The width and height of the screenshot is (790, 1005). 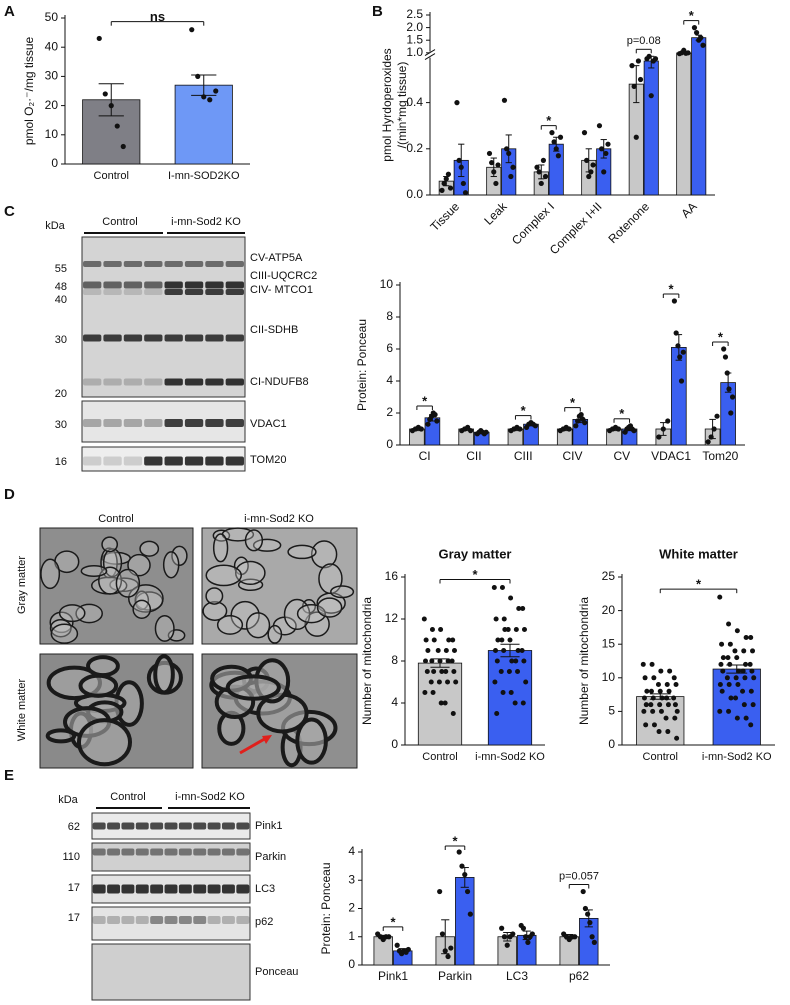 What do you see at coordinates (609, 677) in the screenshot?
I see `y-tick-label: 10` at bounding box center [609, 677].